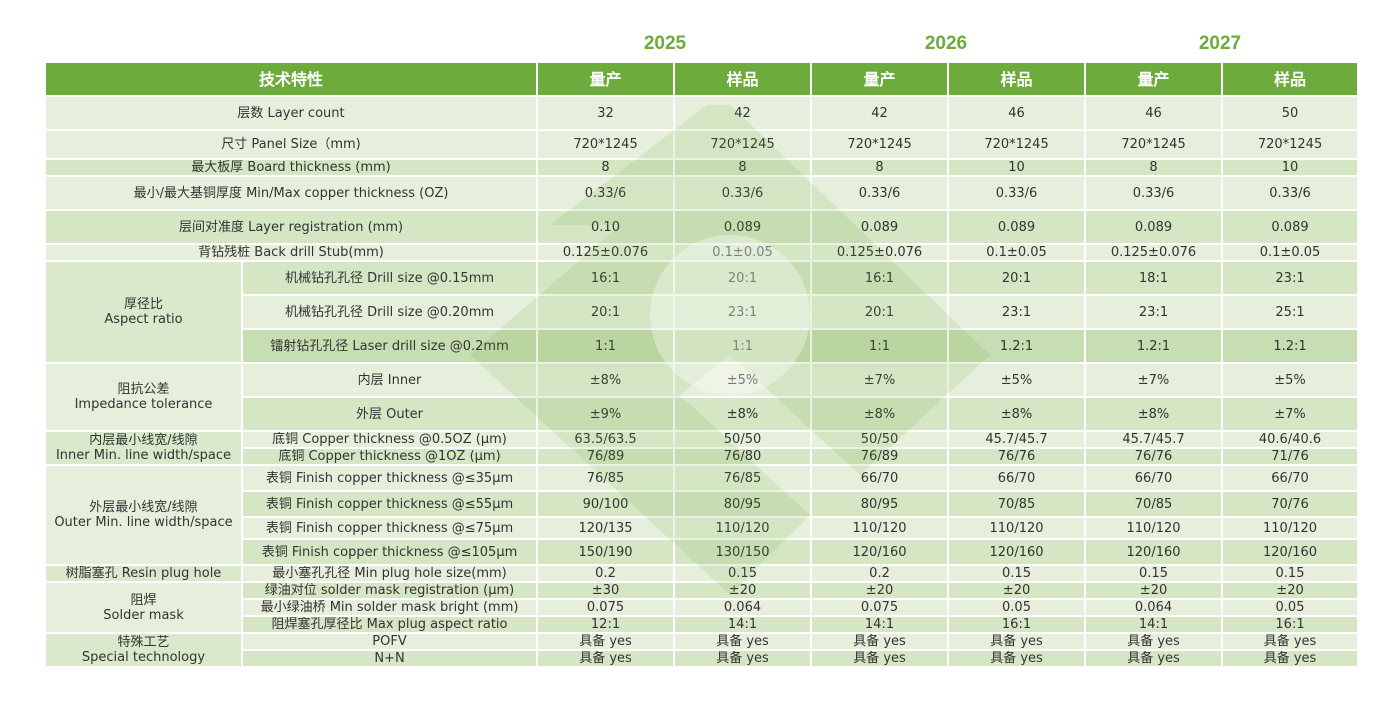 This screenshot has height=728, width=1400. What do you see at coordinates (1290, 278) in the screenshot?
I see `value-cell: 23:1` at bounding box center [1290, 278].